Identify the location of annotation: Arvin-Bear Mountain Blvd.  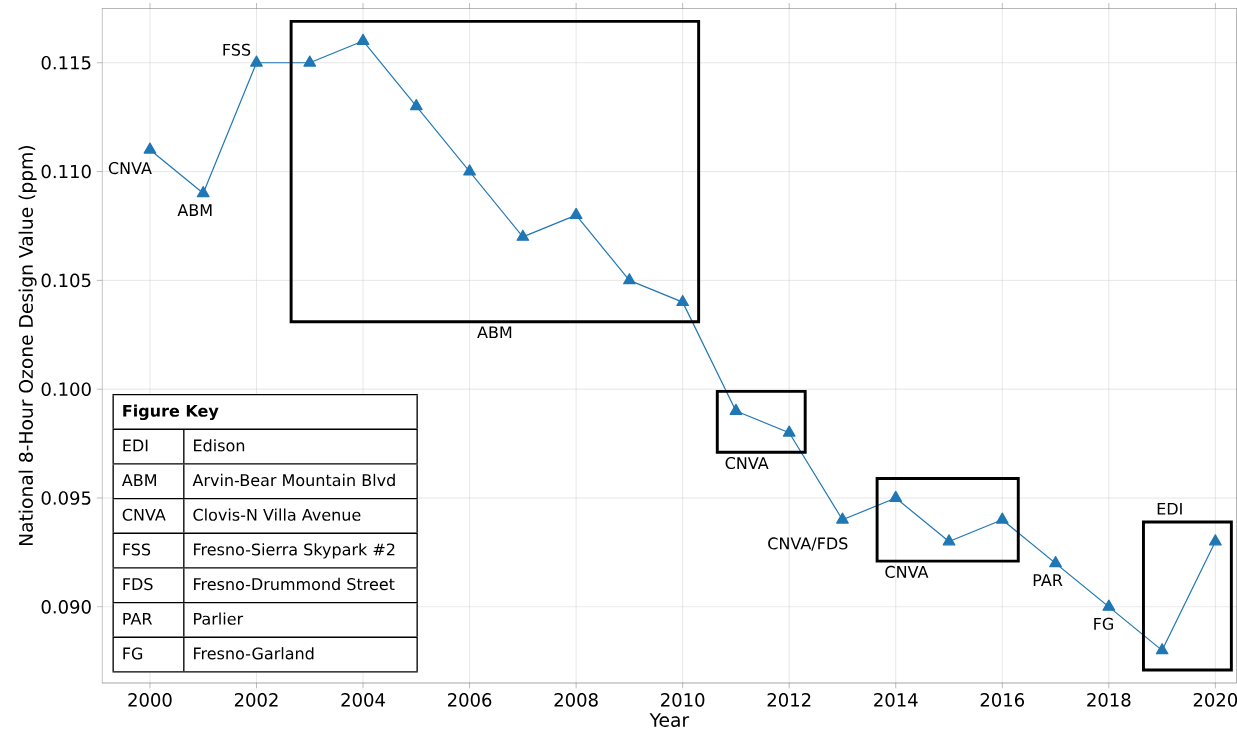
(293, 480).